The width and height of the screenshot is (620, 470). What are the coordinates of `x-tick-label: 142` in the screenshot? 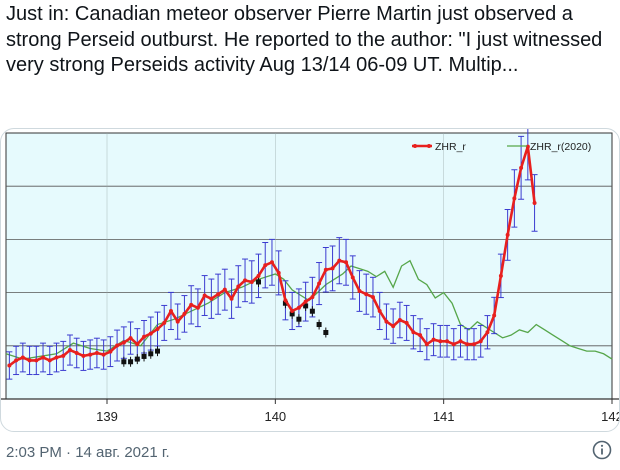 It's located at (610, 416).